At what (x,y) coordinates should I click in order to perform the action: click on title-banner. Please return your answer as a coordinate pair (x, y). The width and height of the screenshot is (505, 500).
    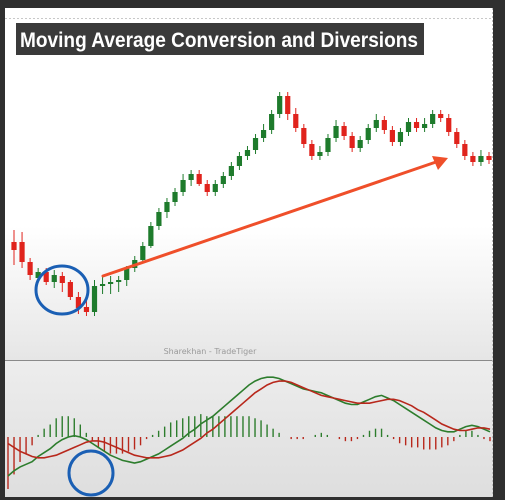
    Looking at the image, I should click on (220, 39).